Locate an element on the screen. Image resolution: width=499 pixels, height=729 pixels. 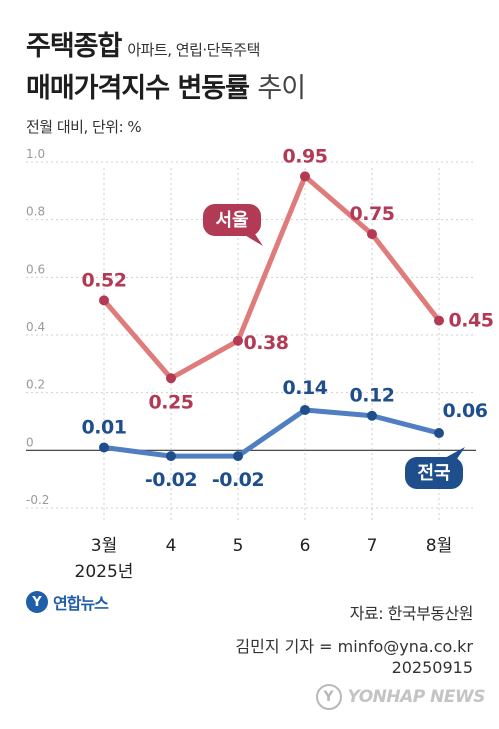
data-label: 0.45 is located at coordinates (471, 321).